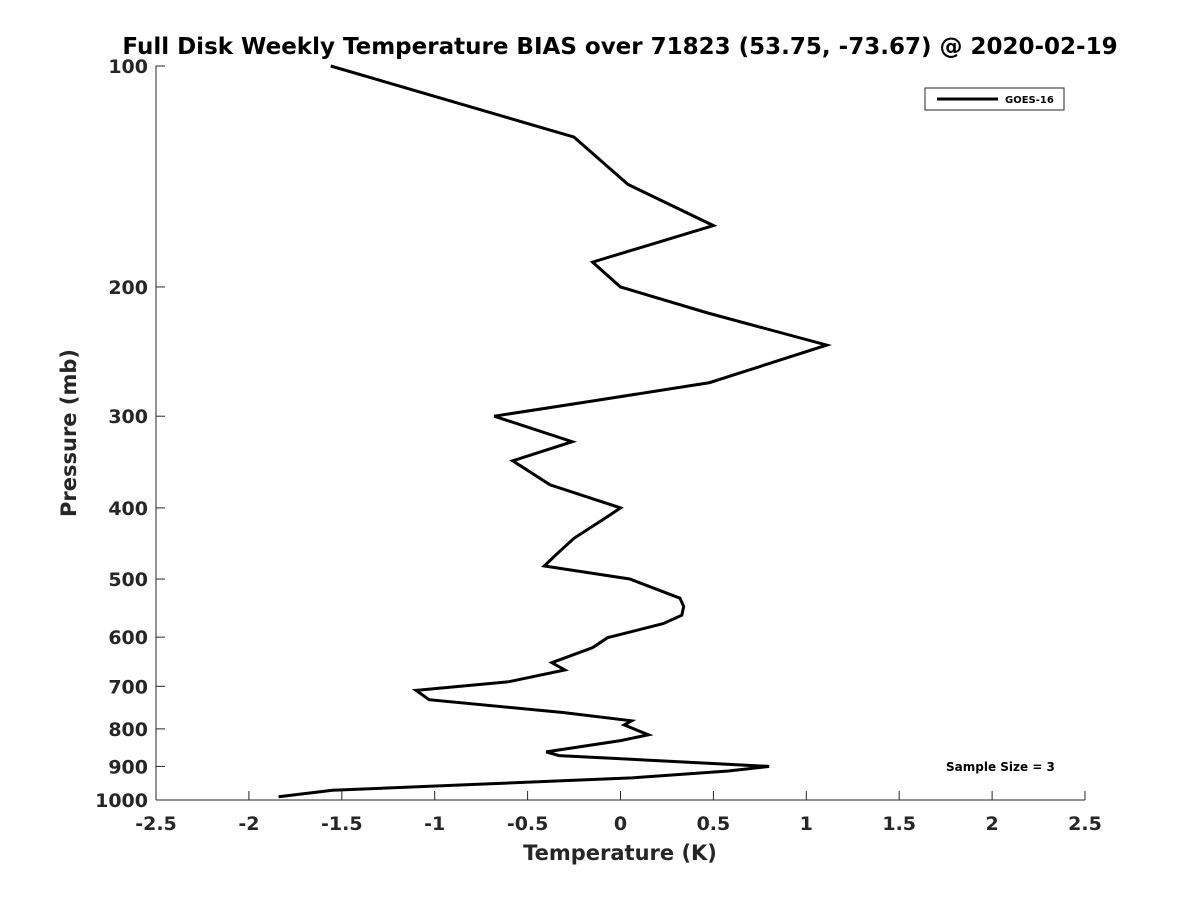  What do you see at coordinates (121, 801) in the screenshot?
I see `y-tick-label: 1000` at bounding box center [121, 801].